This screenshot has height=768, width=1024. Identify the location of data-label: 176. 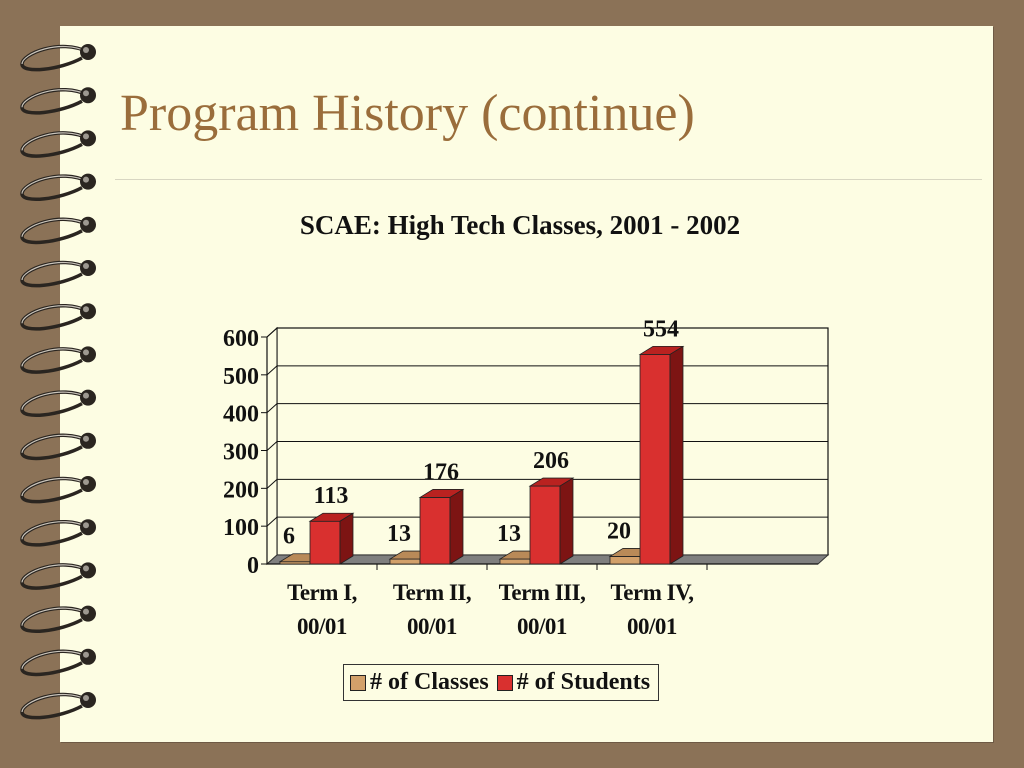
(441, 472).